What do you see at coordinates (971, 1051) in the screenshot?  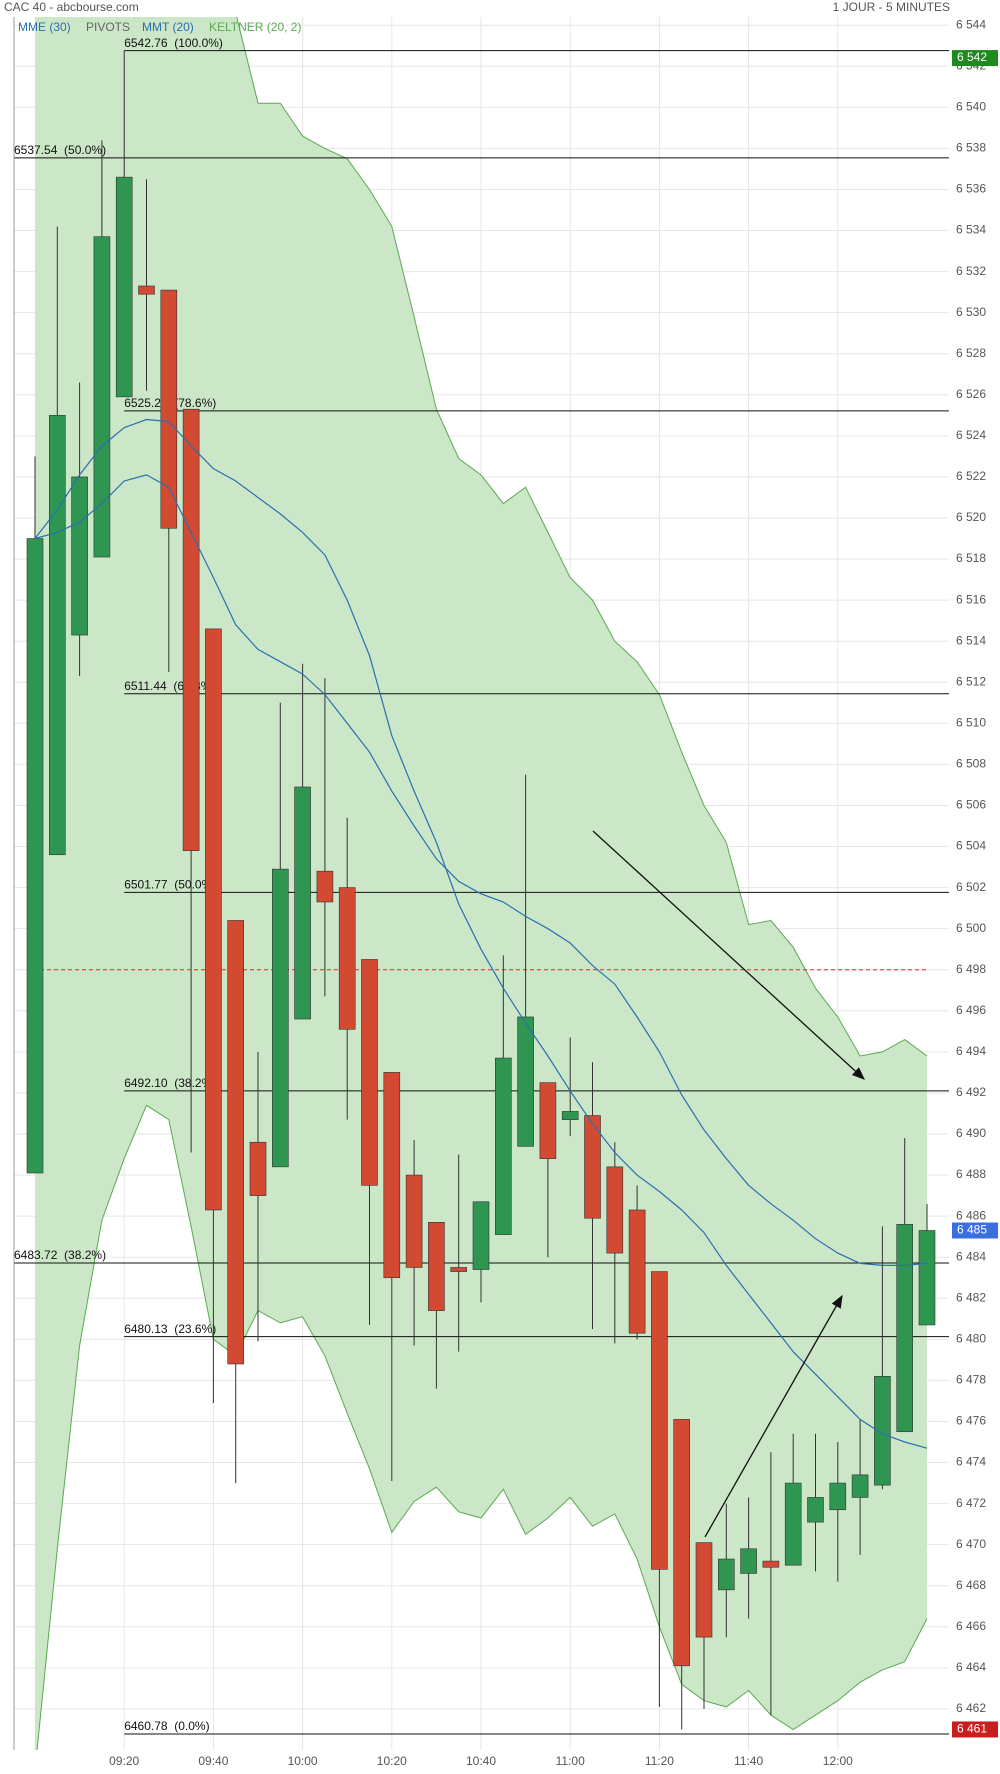 I see `y-tick-label: 6 494` at bounding box center [971, 1051].